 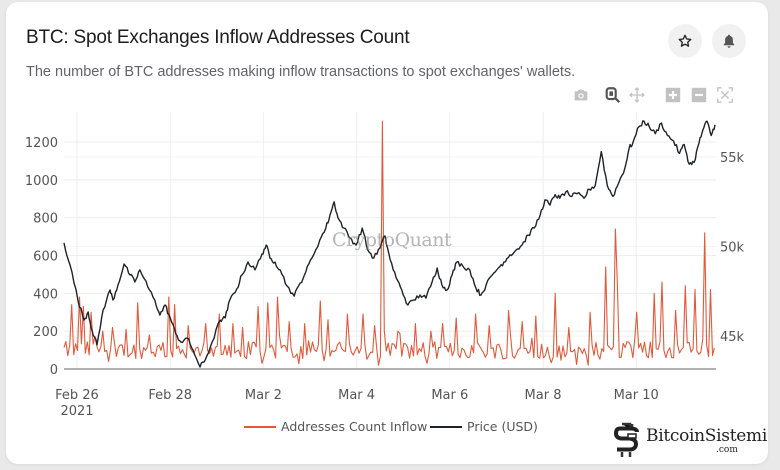 What do you see at coordinates (636, 395) in the screenshot?
I see `x-tick-label: Mar 10` at bounding box center [636, 395].